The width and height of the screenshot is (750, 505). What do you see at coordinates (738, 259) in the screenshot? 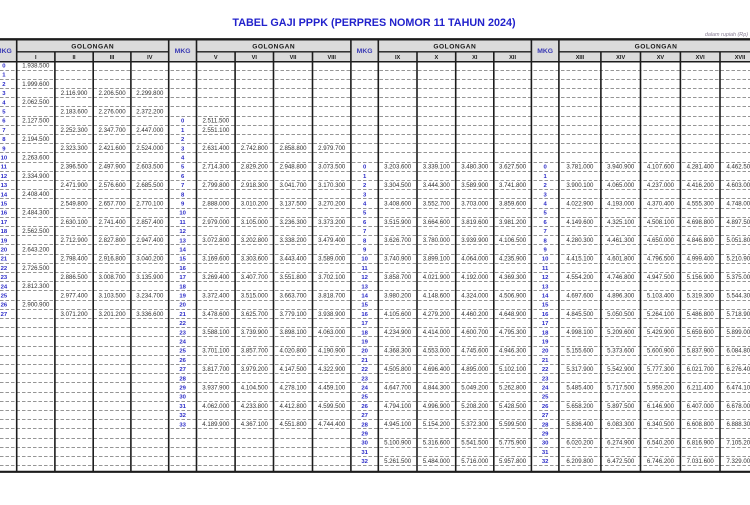
I see `svg-text: 5.210.900` at bounding box center [738, 259].